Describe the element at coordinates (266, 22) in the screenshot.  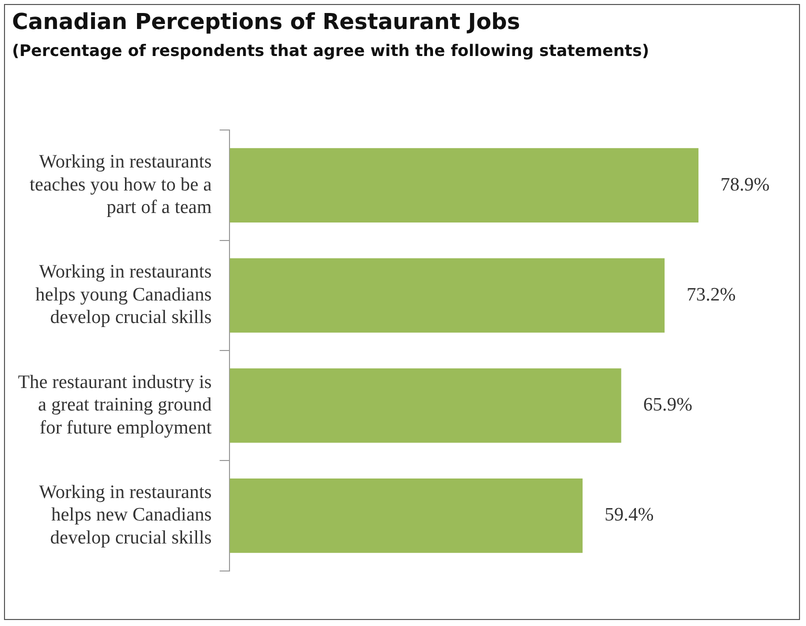
I see `chart-title: Canadian Perceptions of Restaurant Jobs` at that location.